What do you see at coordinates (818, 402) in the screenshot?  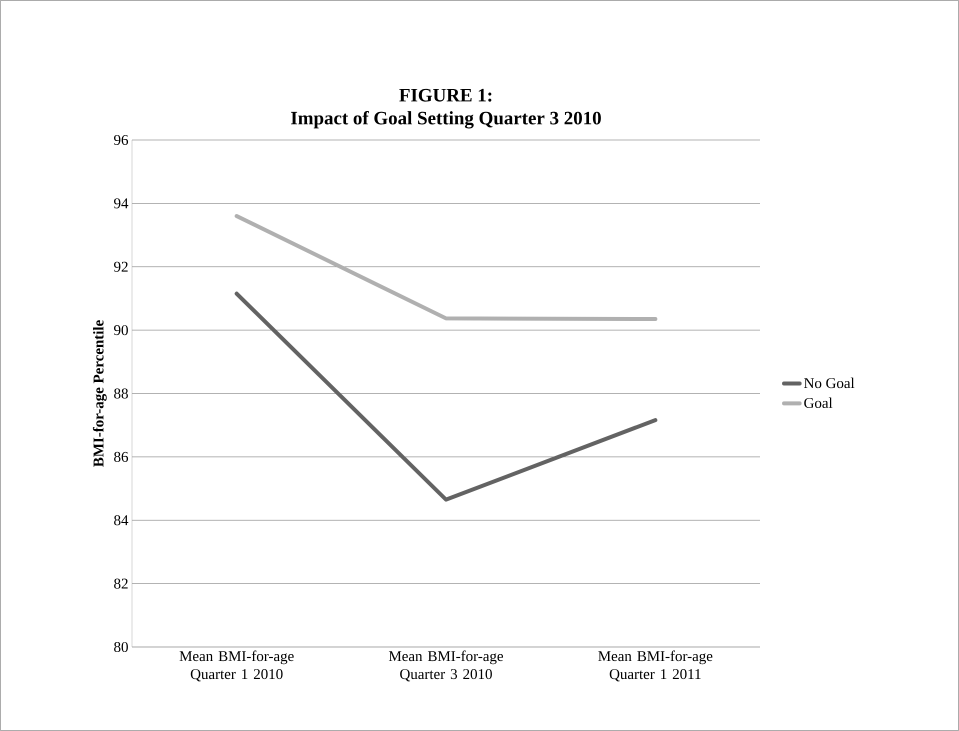 I see `legend-label: Goal` at bounding box center [818, 402].